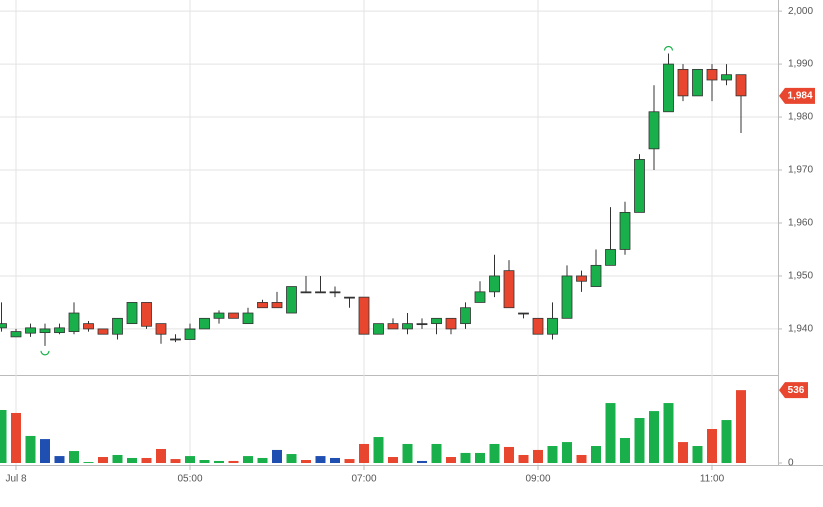 This screenshot has height=507, width=823. Describe the element at coordinates (537, 479) in the screenshot. I see `x-tick-label: 09:00` at that location.